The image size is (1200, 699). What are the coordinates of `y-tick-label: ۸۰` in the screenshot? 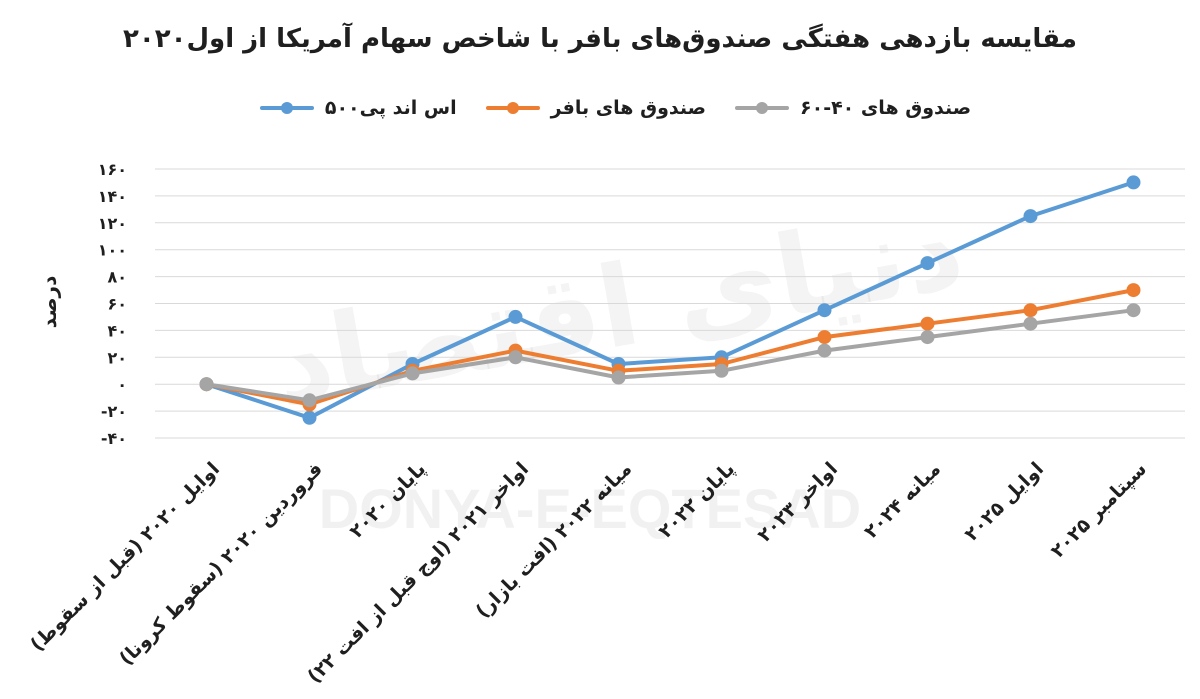 It's located at (117, 277).